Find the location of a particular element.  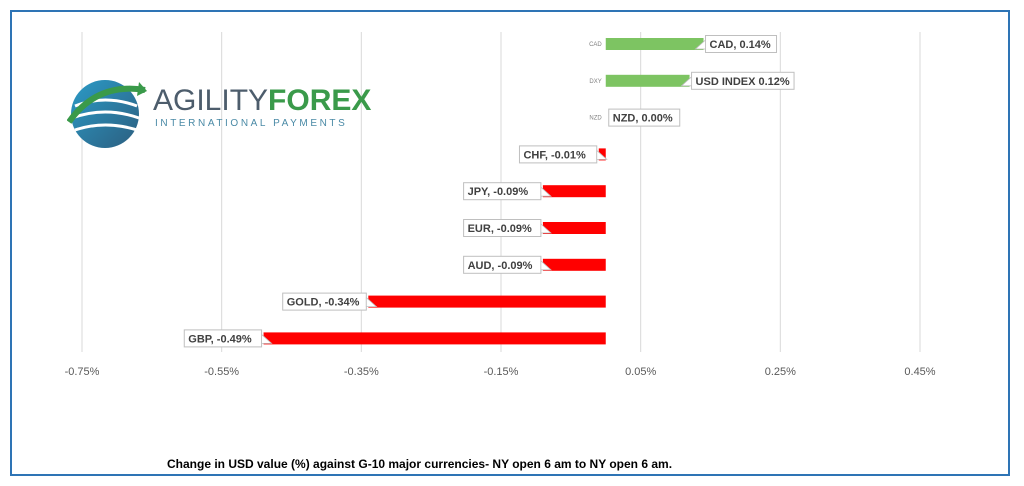

bar-jpy is located at coordinates (574, 191).